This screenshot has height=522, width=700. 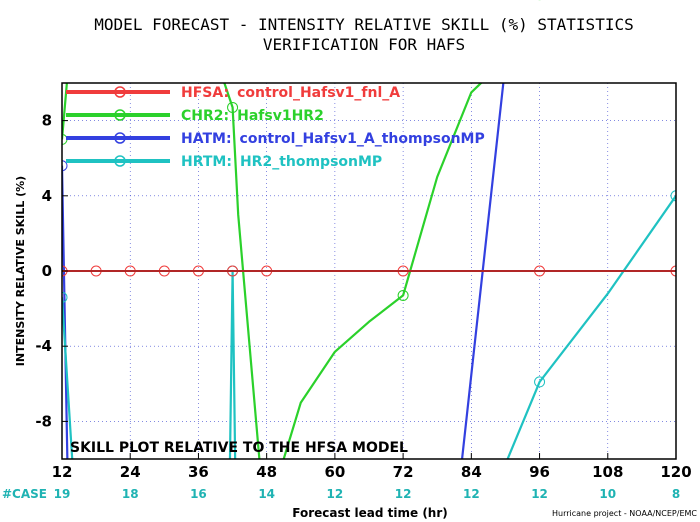 What do you see at coordinates (624, 513) in the screenshot?
I see `credit: Hurricane project - NOAA/NCEP/EMC` at bounding box center [624, 513].